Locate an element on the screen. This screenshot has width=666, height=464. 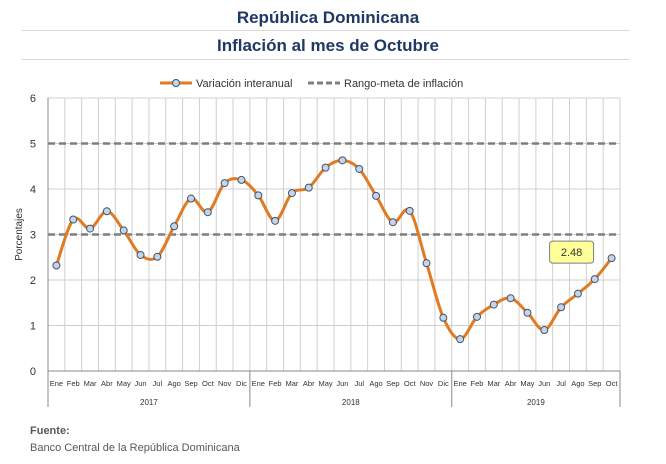
y-tick-label: 6 is located at coordinates (33, 99).